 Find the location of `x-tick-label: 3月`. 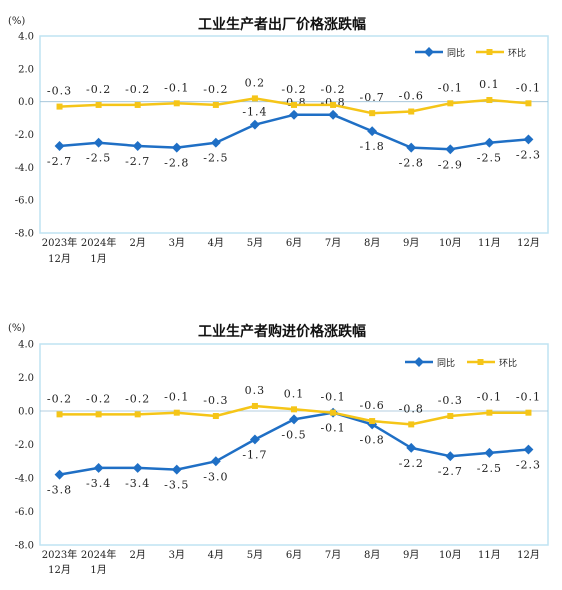

x-tick-label: 3月 is located at coordinates (177, 243).